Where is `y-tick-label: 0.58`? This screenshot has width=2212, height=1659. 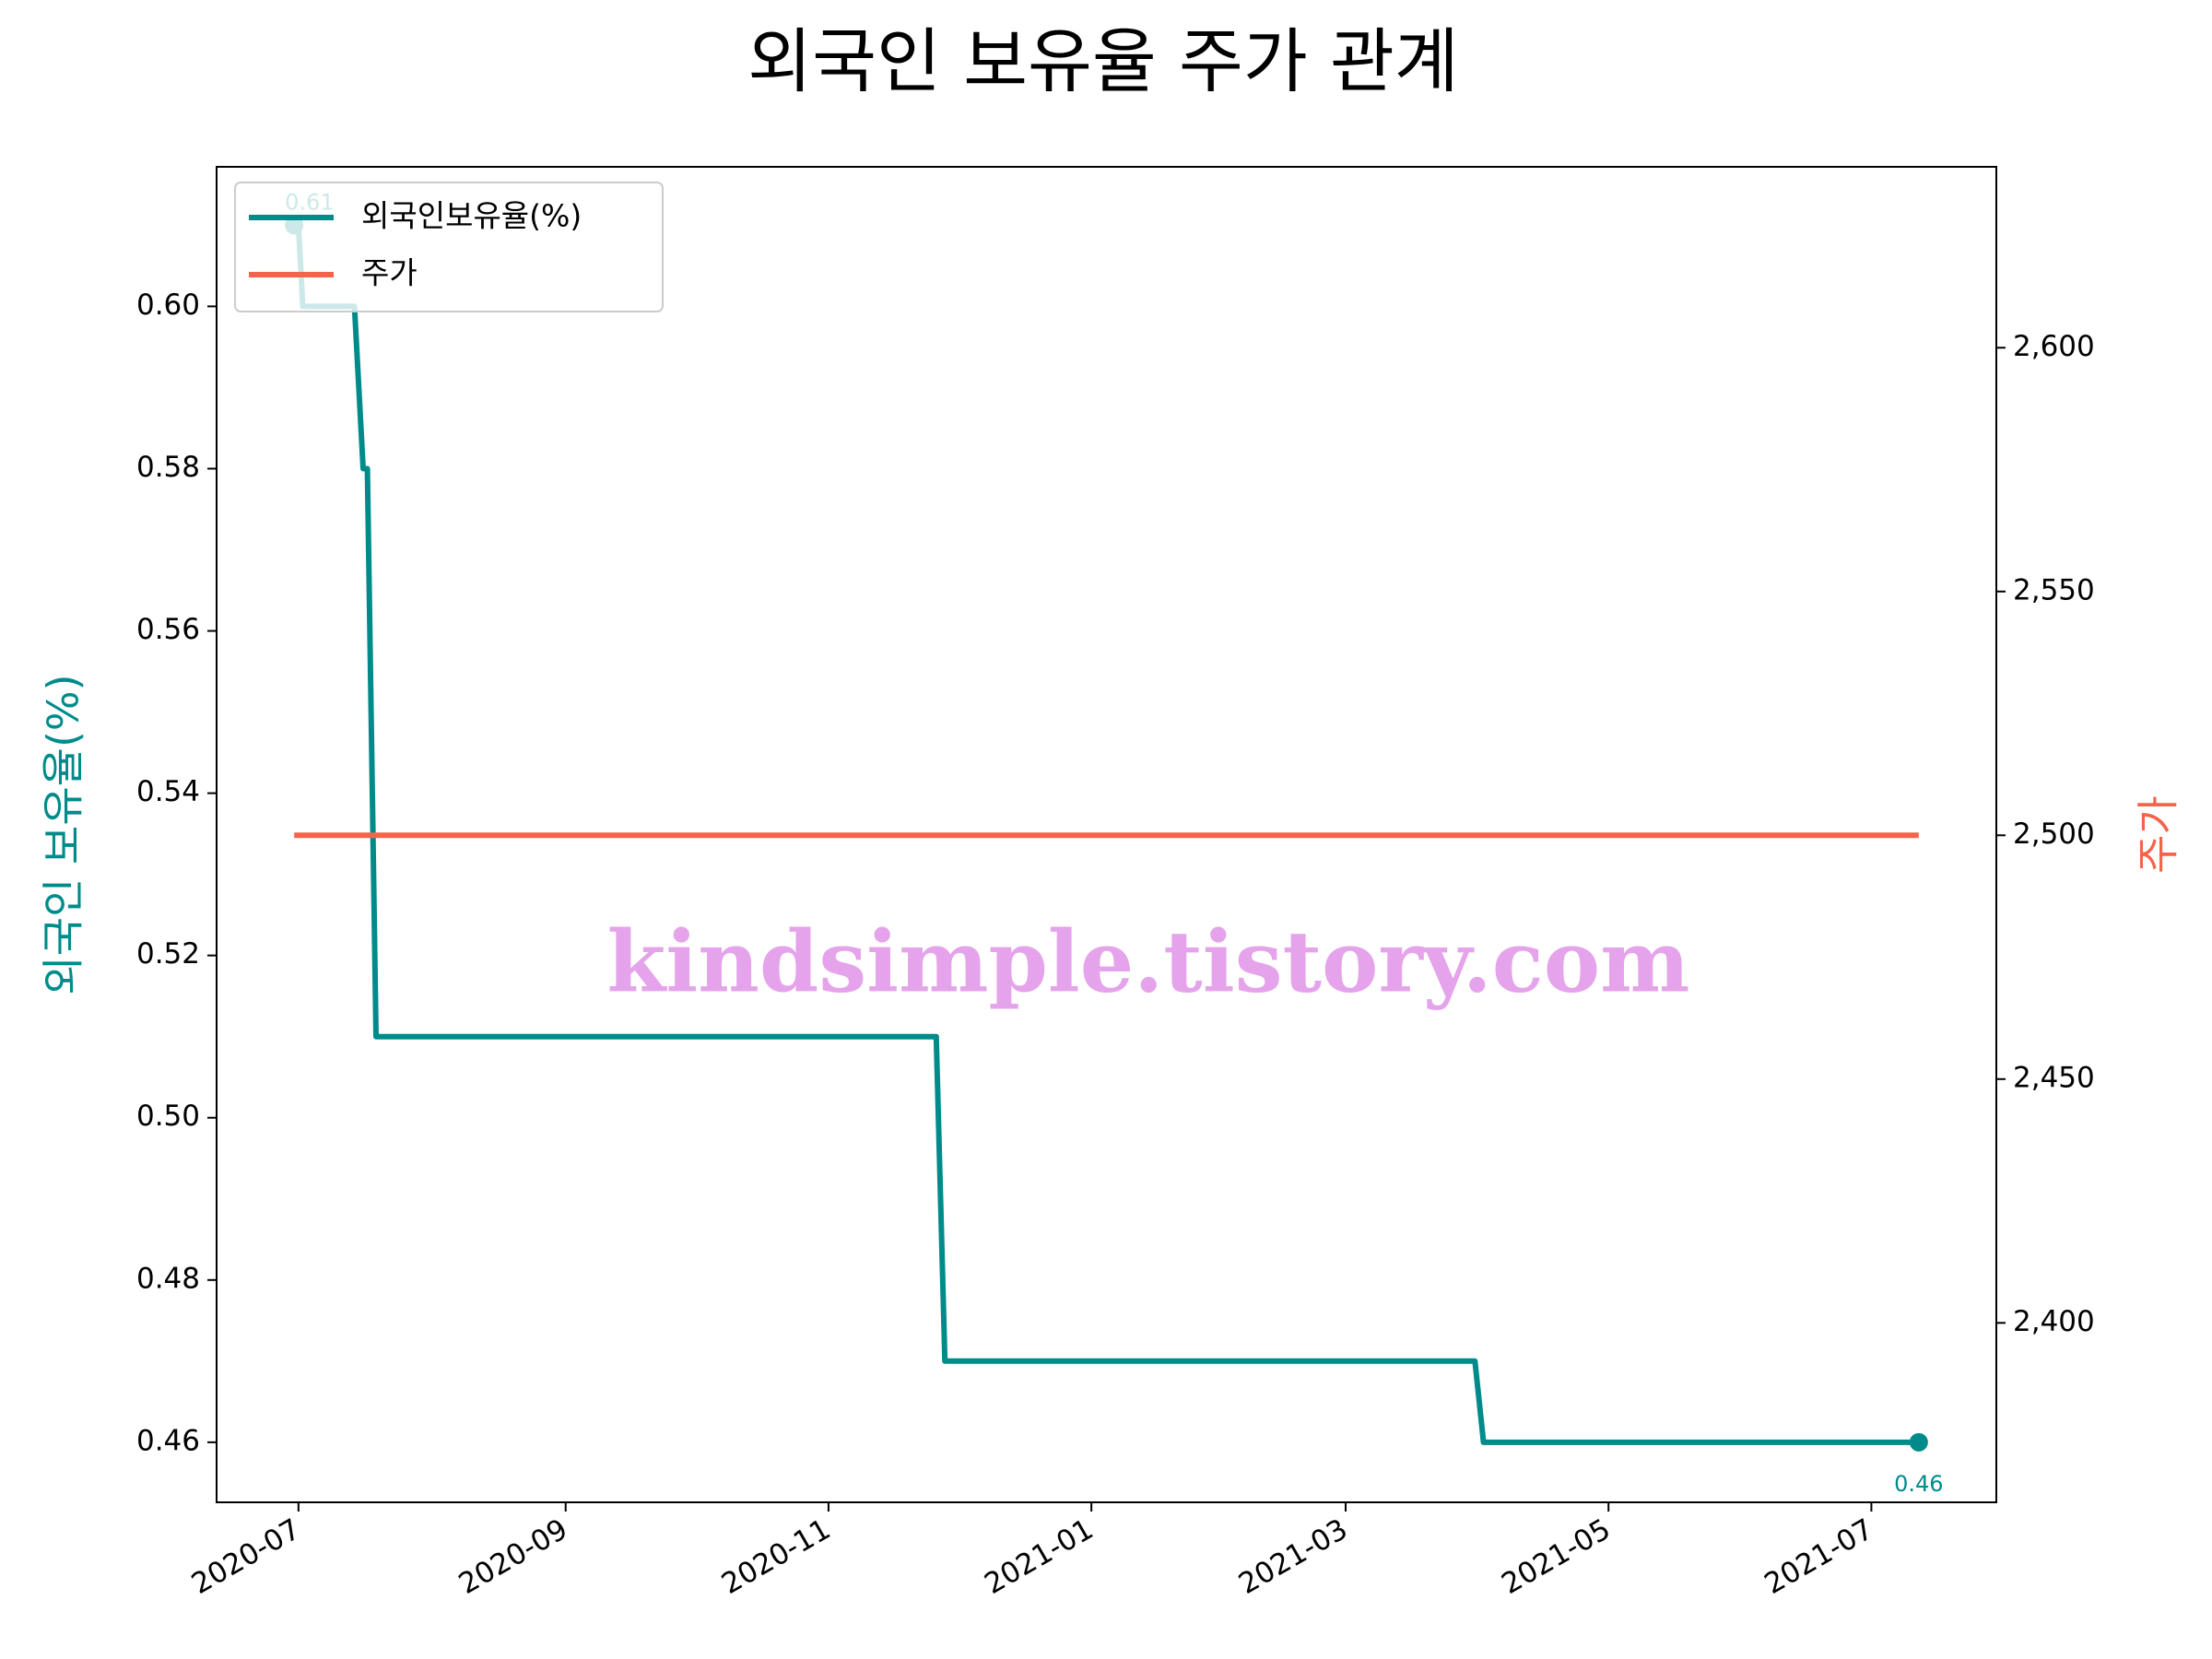 y-tick-label: 0.58 is located at coordinates (168, 467).